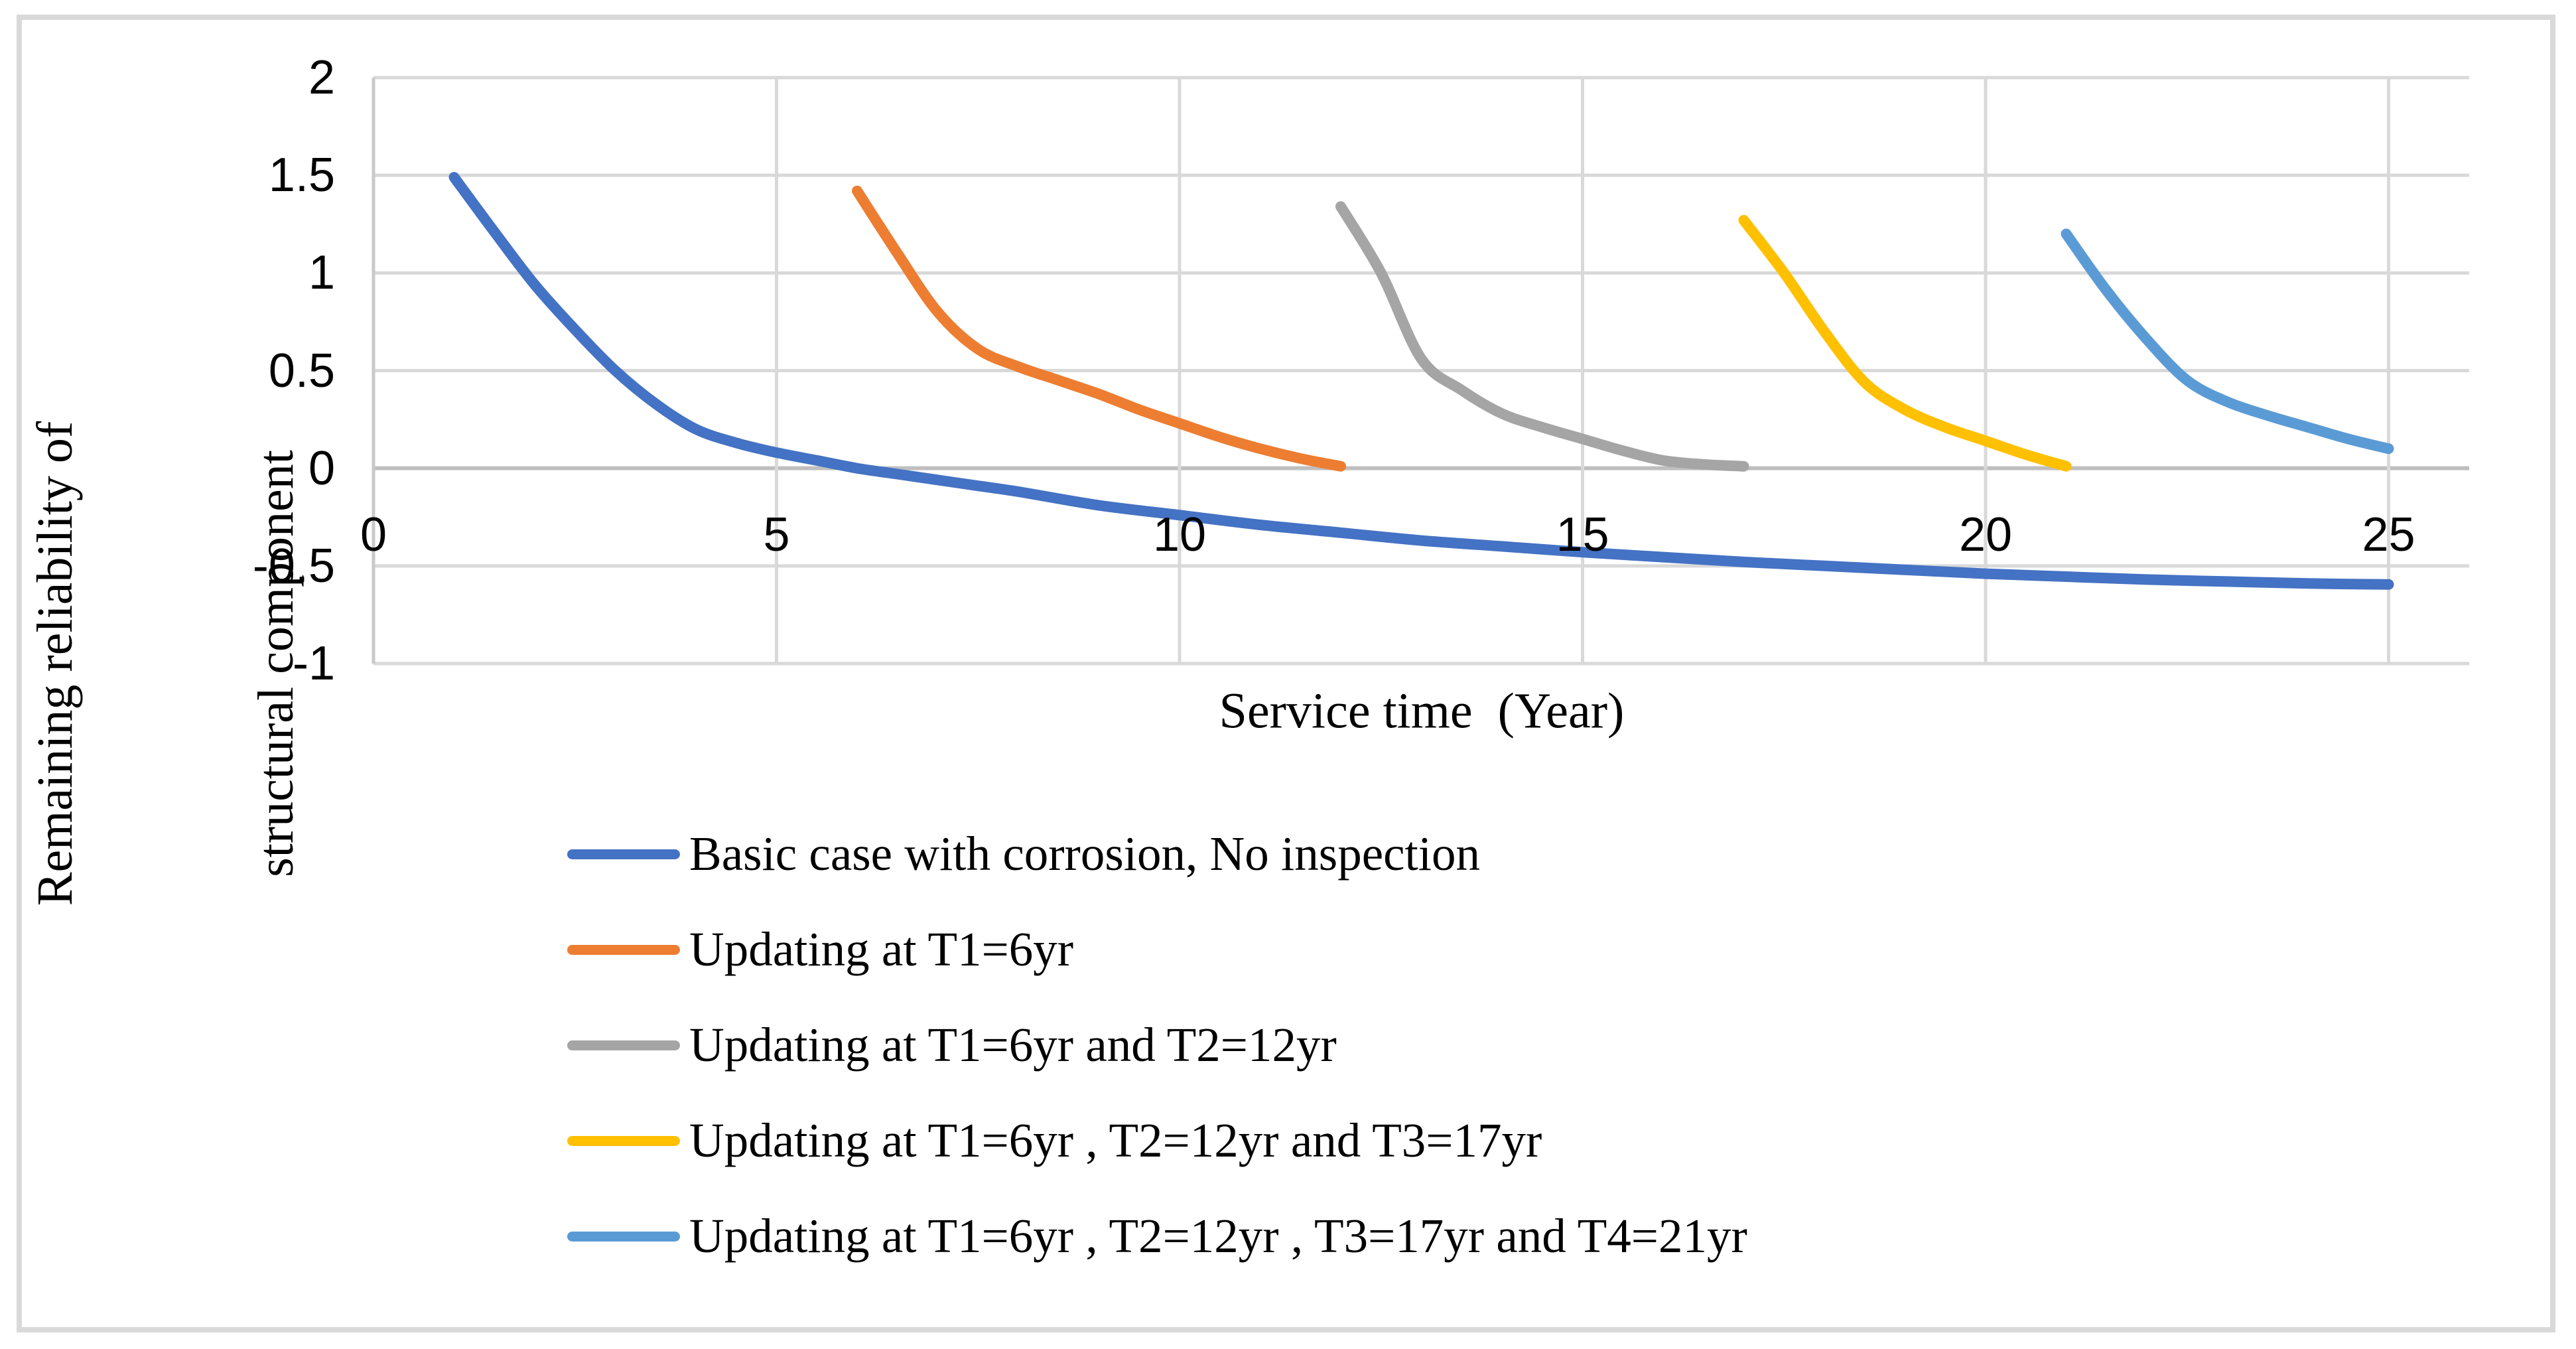 The image size is (2576, 1349). Describe the element at coordinates (1013, 1045) in the screenshot. I see `legend-label: Updating at T1=6yr and T2=12yr` at that location.